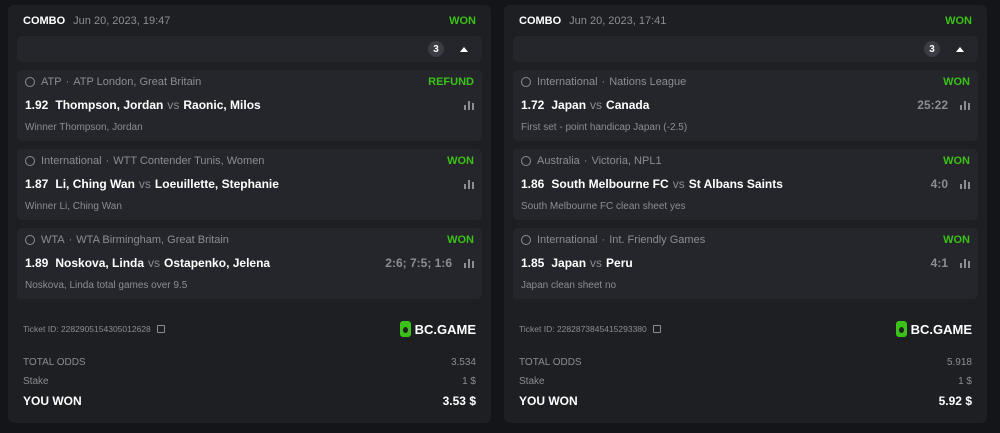  What do you see at coordinates (51, 82) in the screenshot?
I see `category: ATP` at bounding box center [51, 82].